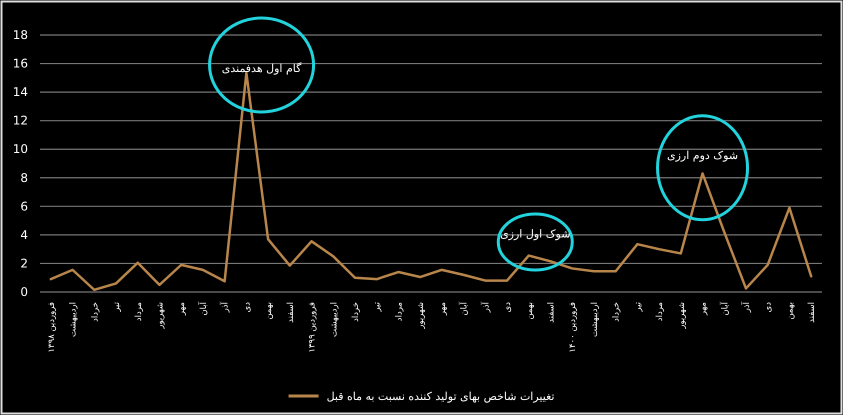  What do you see at coordinates (702, 155) in the screenshot?
I see `annotation: شوک دوم ارزی` at bounding box center [702, 155].